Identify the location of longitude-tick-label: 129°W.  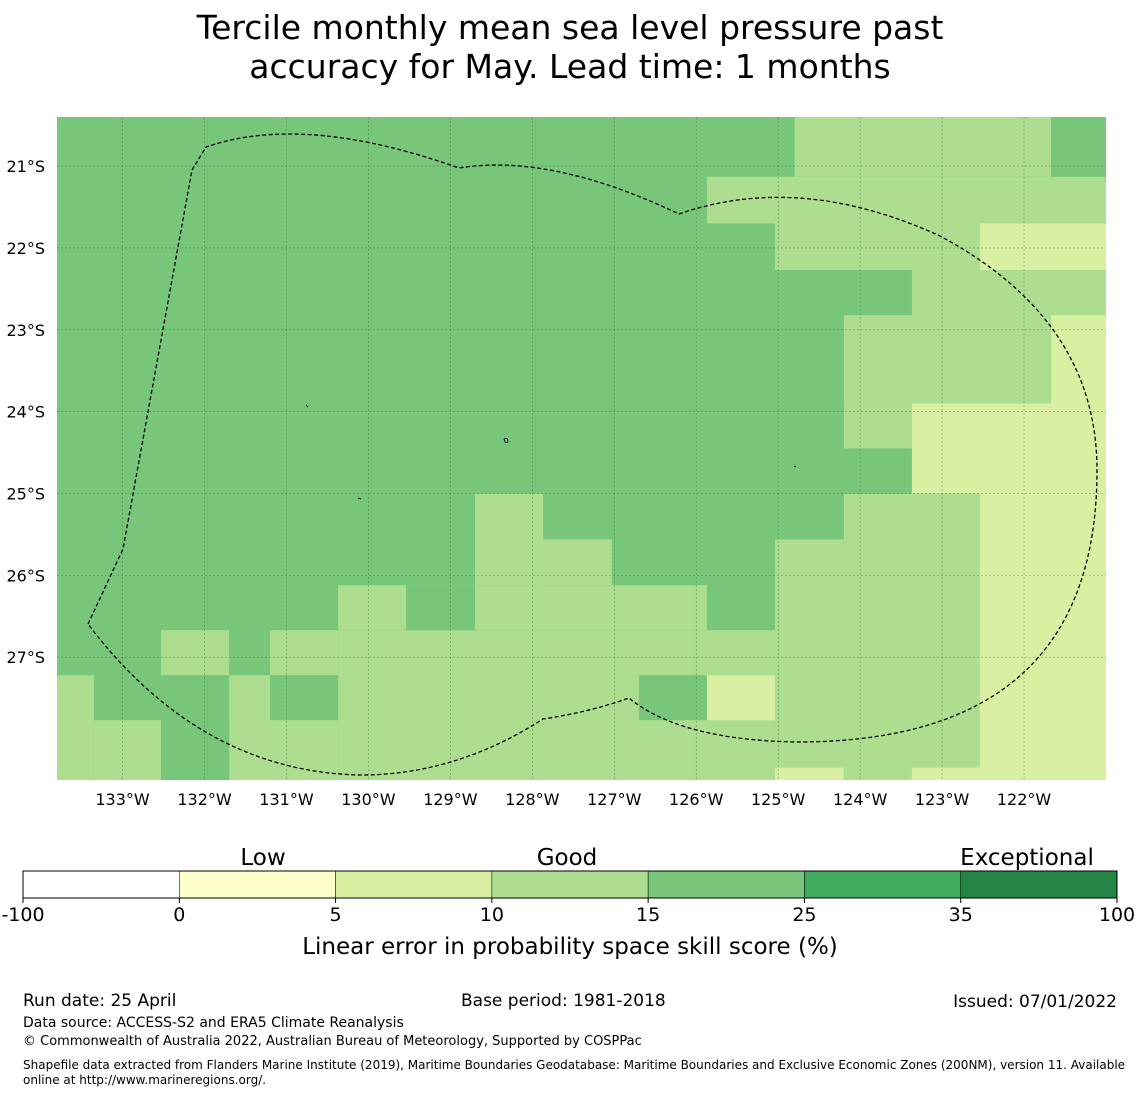
(450, 799).